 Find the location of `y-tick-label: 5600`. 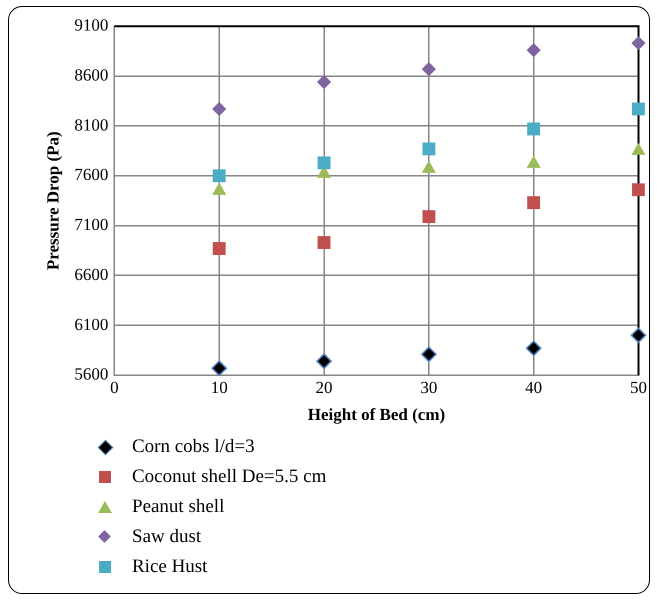

y-tick-label: 5600 is located at coordinates (91, 374).